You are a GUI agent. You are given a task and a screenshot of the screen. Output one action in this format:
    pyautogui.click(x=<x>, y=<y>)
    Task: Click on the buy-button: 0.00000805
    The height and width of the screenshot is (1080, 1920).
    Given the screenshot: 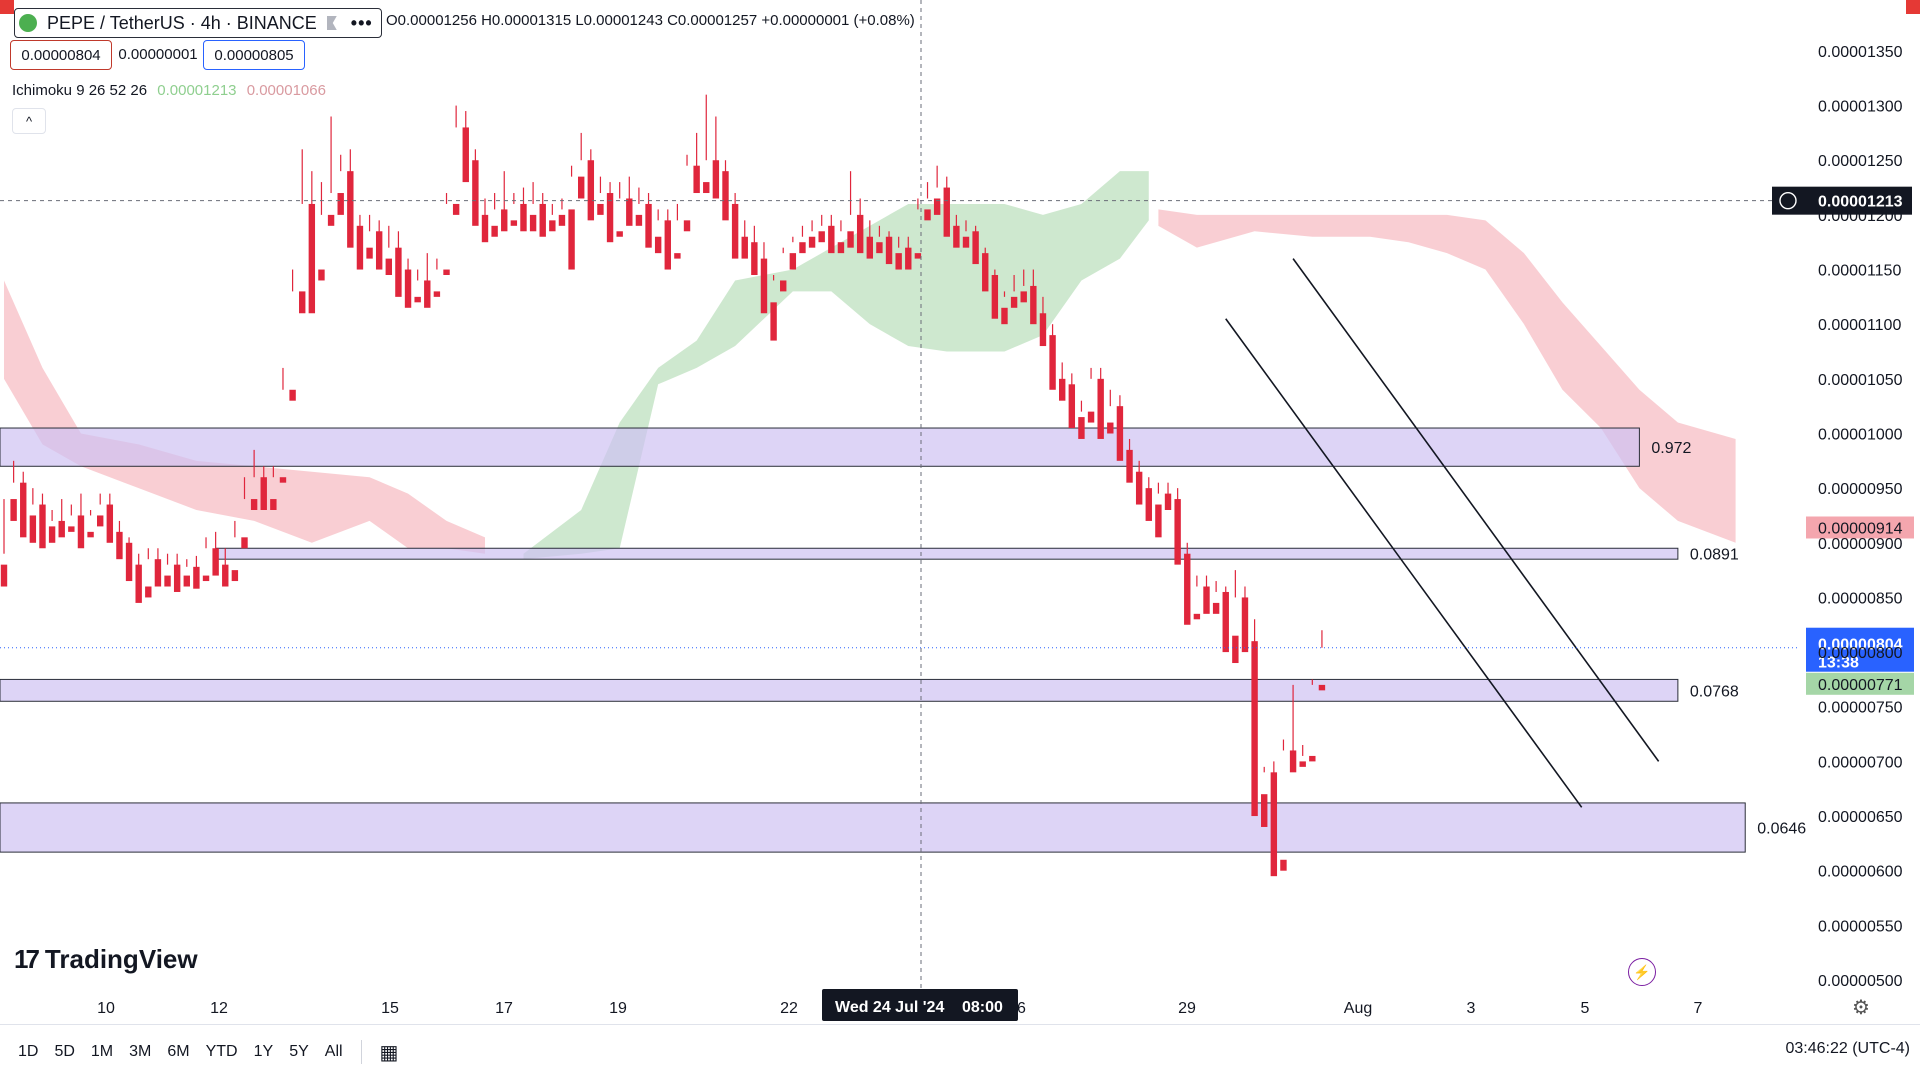 What is the action you would take?
    pyautogui.click(x=254, y=55)
    